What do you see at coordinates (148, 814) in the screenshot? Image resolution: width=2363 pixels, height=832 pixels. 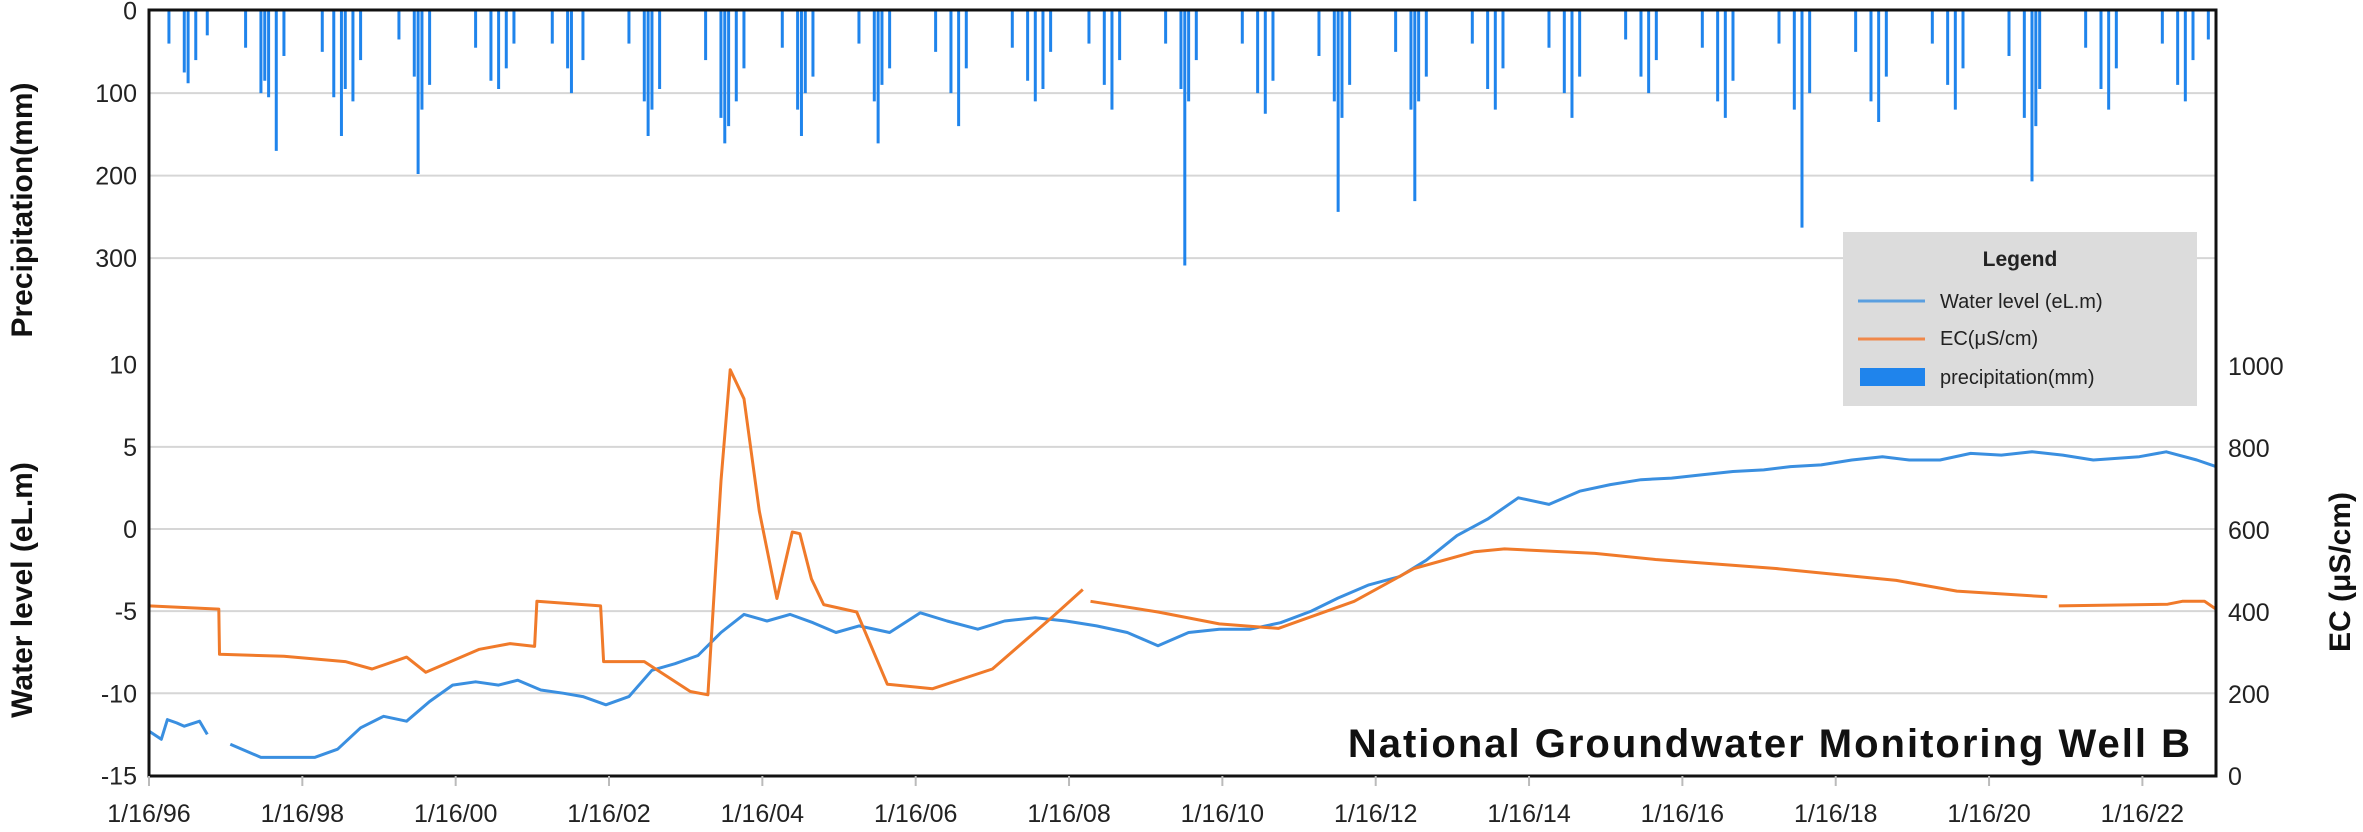 I see `x-tick-label: 1/16/96` at bounding box center [148, 814].